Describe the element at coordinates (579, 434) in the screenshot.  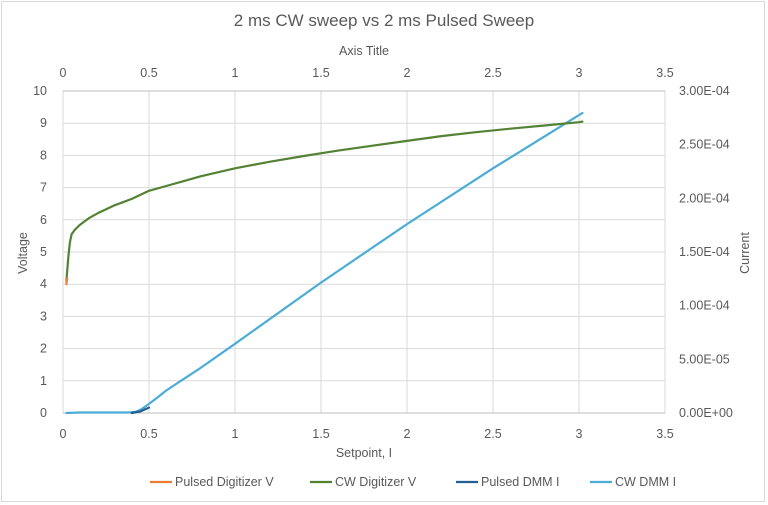
I see `x-tick-label-bottom: 3` at that location.